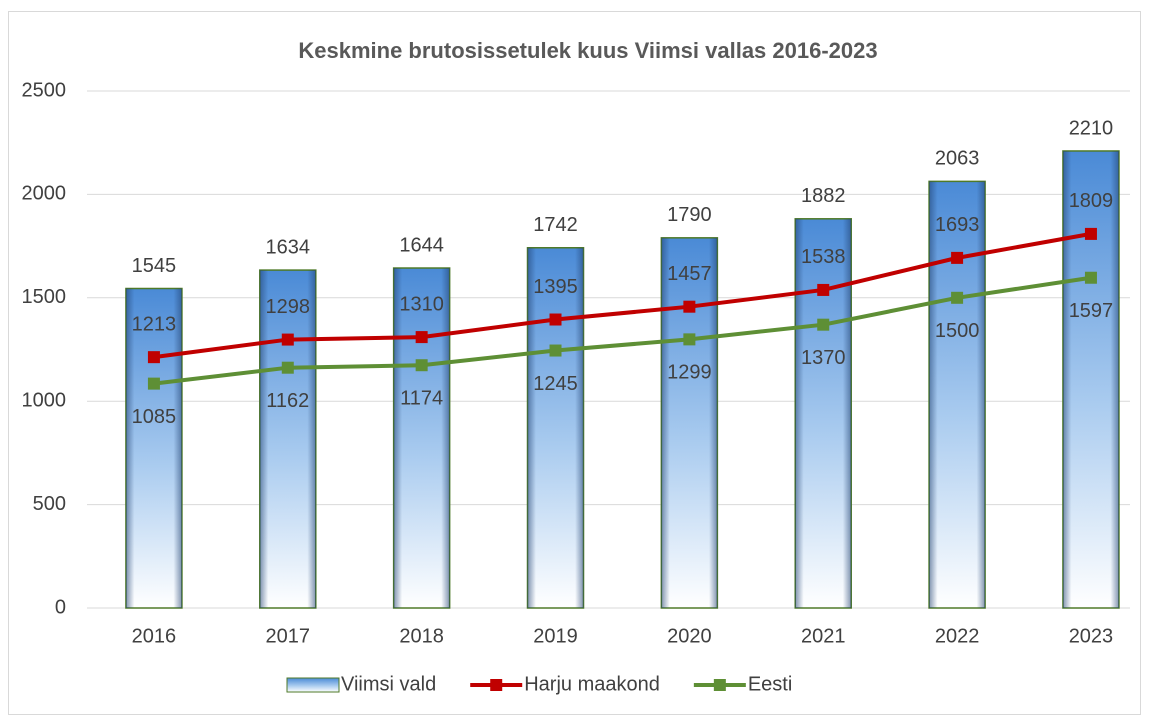 The height and width of the screenshot is (716, 1149). Describe the element at coordinates (689, 215) in the screenshot. I see `data-label: 1790` at that location.